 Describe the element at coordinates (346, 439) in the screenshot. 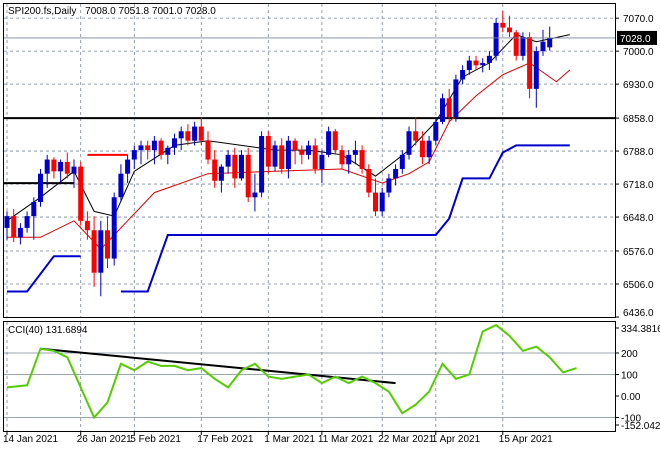

I see `x-tick-label: 11 Mar 2021` at that location.